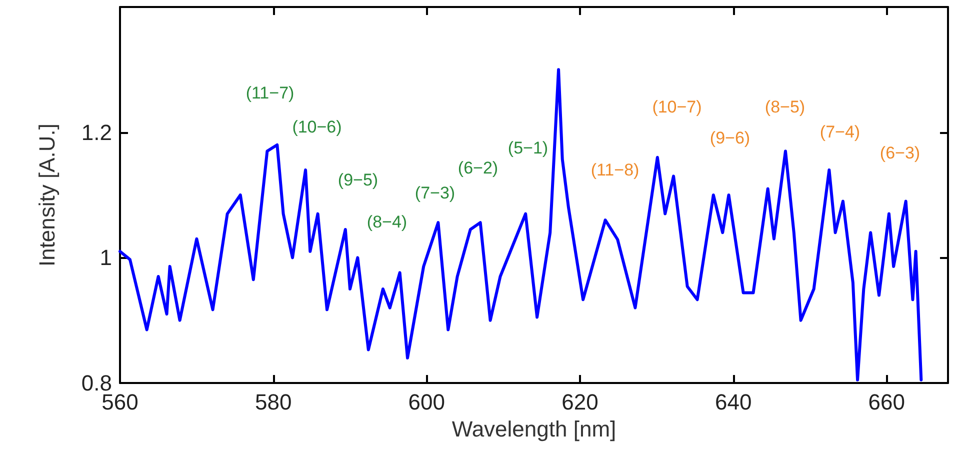  Describe the element at coordinates (478, 168) in the screenshot. I see `annotation: (6−2)` at that location.